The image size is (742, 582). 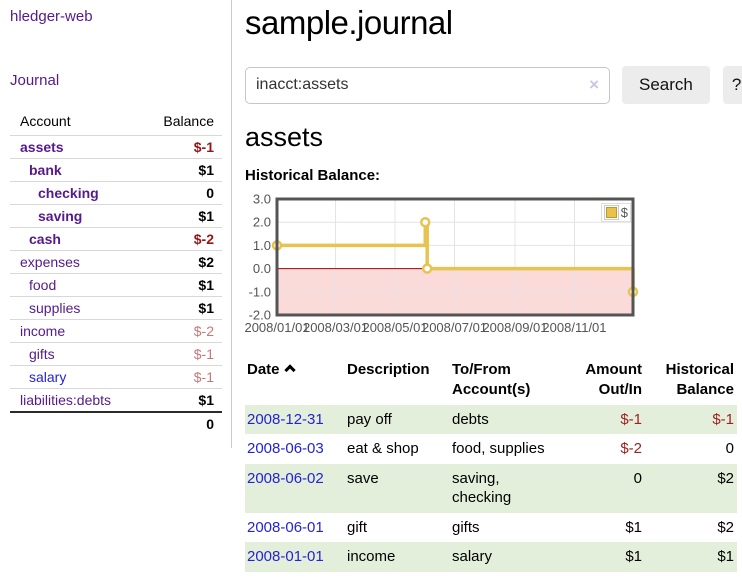 What do you see at coordinates (45, 121) in the screenshot?
I see `accounts-header-account: Account` at bounding box center [45, 121].